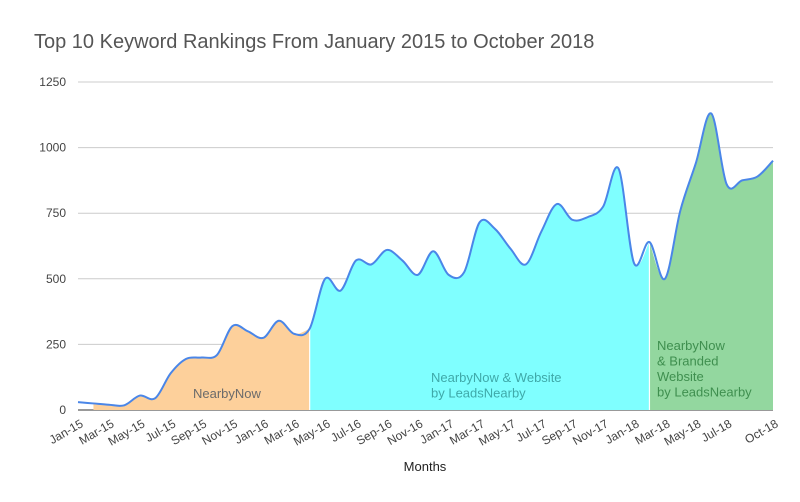 The image size is (800, 502). What do you see at coordinates (496, 377) in the screenshot?
I see `region-label-line: NearbyNow & Website` at bounding box center [496, 377].